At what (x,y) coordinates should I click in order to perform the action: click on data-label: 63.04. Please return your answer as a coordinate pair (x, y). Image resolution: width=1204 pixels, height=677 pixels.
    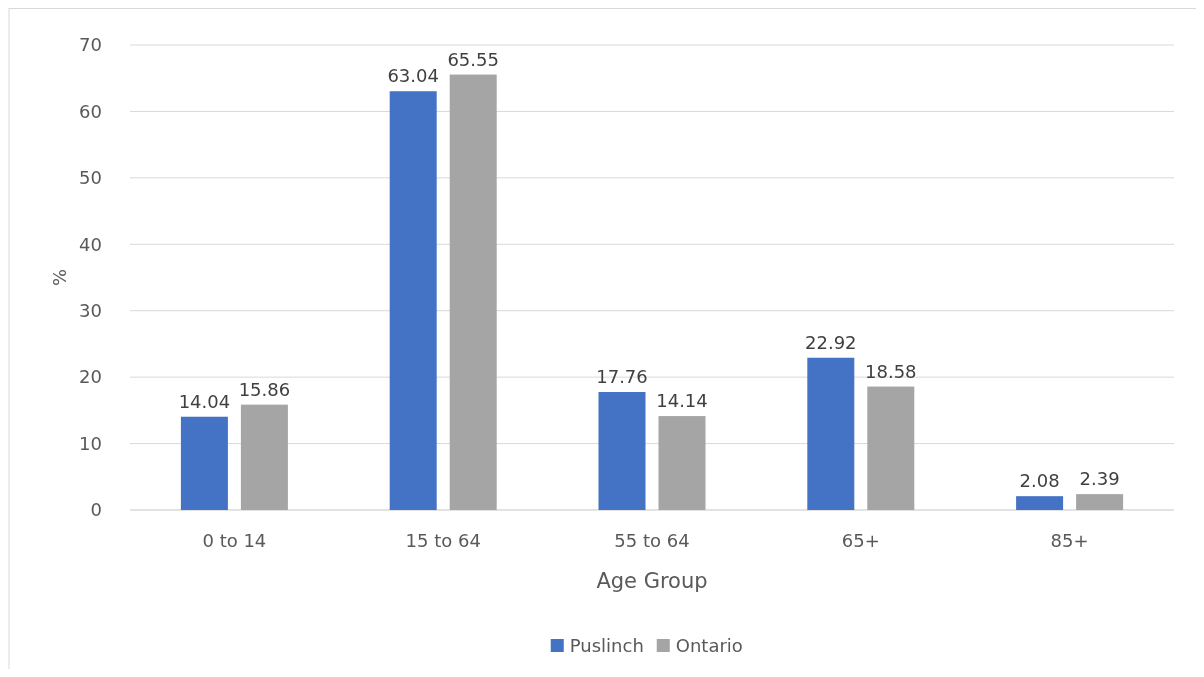
    Looking at the image, I should click on (413, 76).